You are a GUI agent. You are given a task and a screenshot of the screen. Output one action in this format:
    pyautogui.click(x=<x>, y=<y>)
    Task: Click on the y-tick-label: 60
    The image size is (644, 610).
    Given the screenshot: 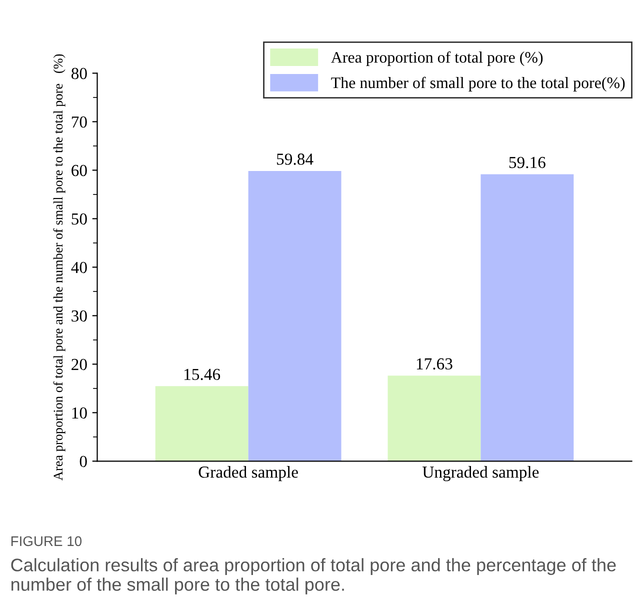 What is the action you would take?
    pyautogui.click(x=79, y=170)
    